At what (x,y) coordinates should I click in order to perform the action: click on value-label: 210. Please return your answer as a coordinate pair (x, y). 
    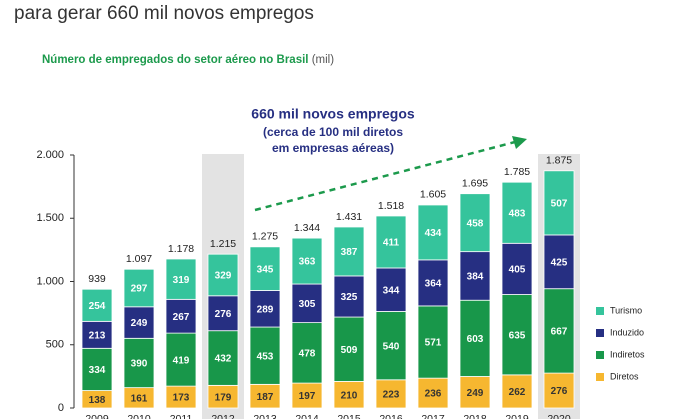
    Looking at the image, I should click on (349, 395).